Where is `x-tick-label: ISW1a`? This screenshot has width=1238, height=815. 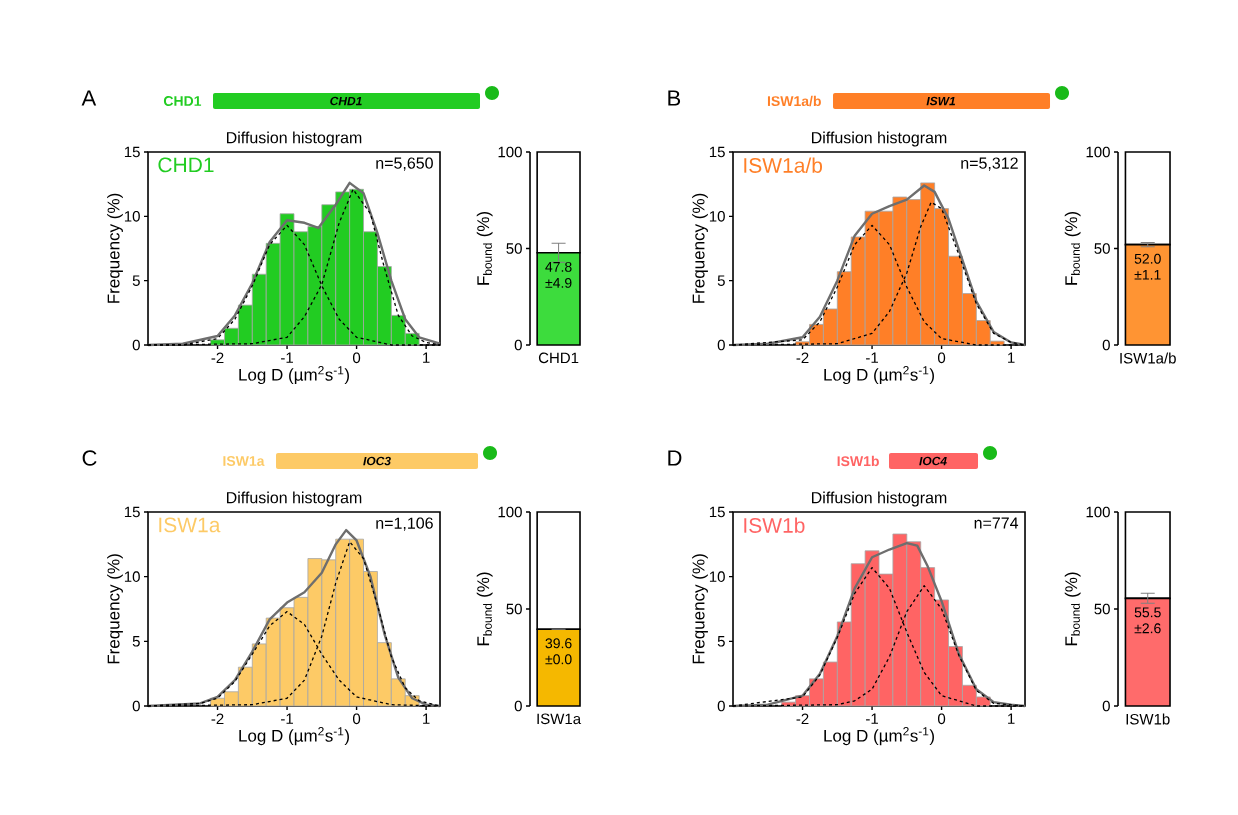
x-tick-label: ISW1a is located at coordinates (559, 719).